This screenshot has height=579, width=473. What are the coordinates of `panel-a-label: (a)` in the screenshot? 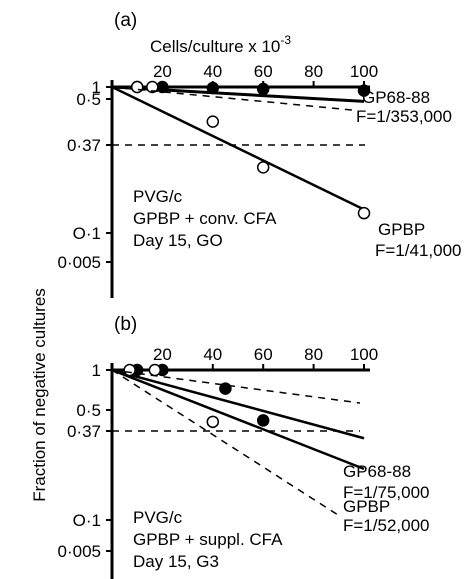 It's located at (125, 20).